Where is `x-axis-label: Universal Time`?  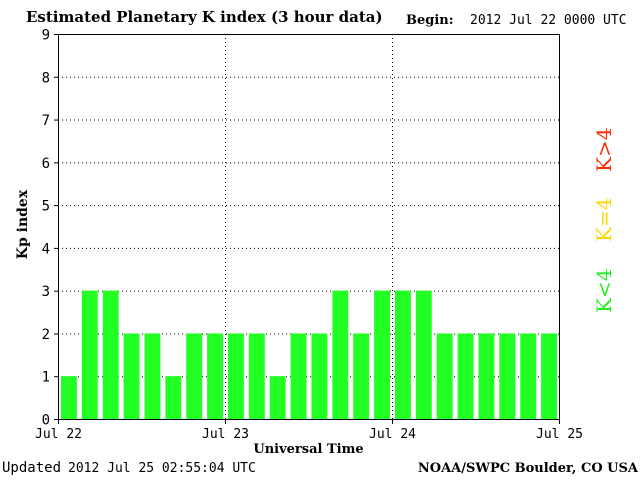
x-axis-label: Universal Time is located at coordinates (308, 449).